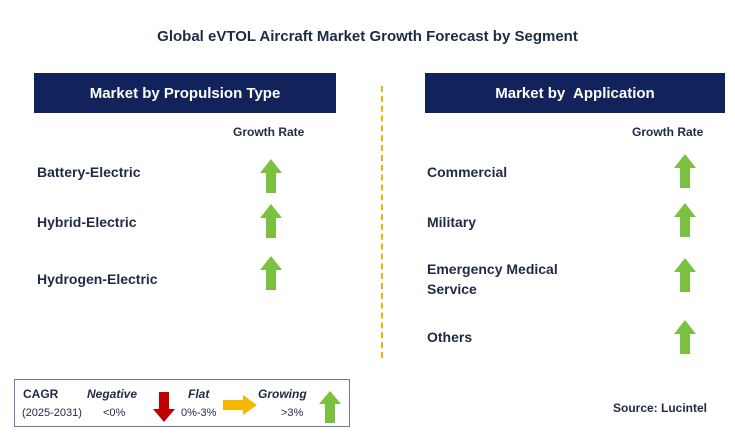  What do you see at coordinates (467, 172) in the screenshot?
I see `application-item-commercial: Commercial` at bounding box center [467, 172].